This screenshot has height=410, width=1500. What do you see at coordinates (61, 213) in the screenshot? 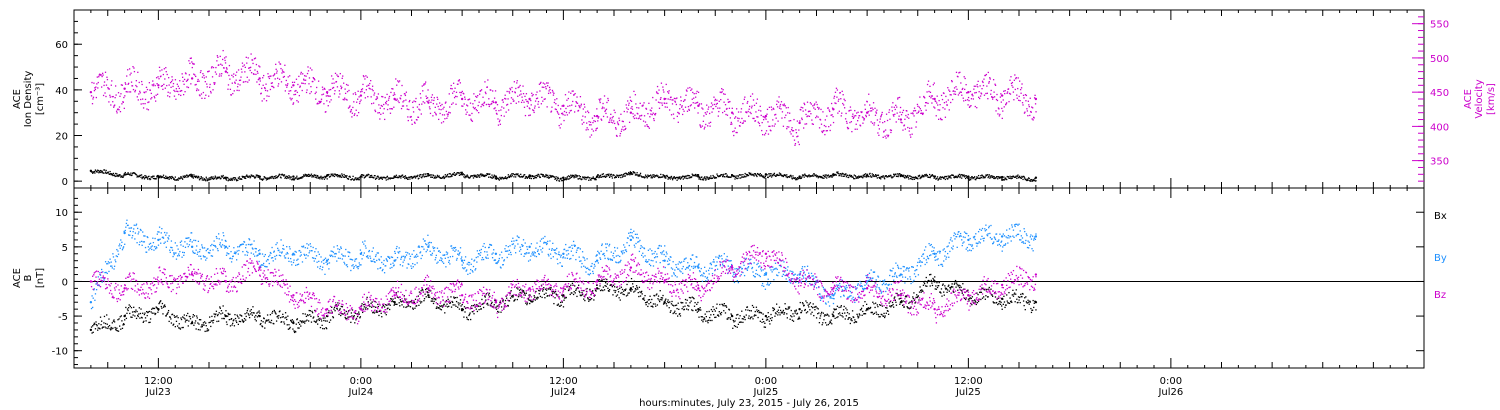
I see `bottom-tick-label: 10` at bounding box center [61, 213].